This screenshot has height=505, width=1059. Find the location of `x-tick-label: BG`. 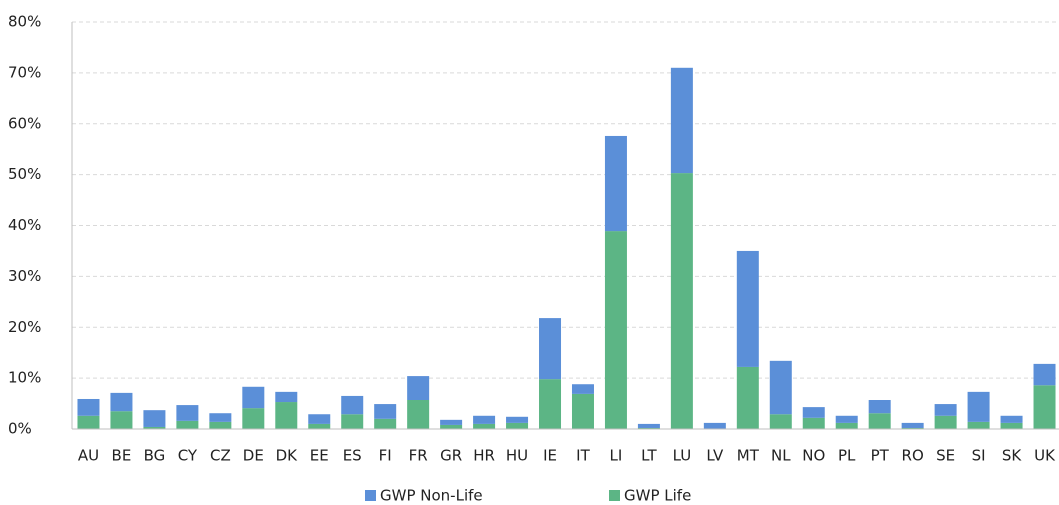

x-tick-label: BG is located at coordinates (155, 456).